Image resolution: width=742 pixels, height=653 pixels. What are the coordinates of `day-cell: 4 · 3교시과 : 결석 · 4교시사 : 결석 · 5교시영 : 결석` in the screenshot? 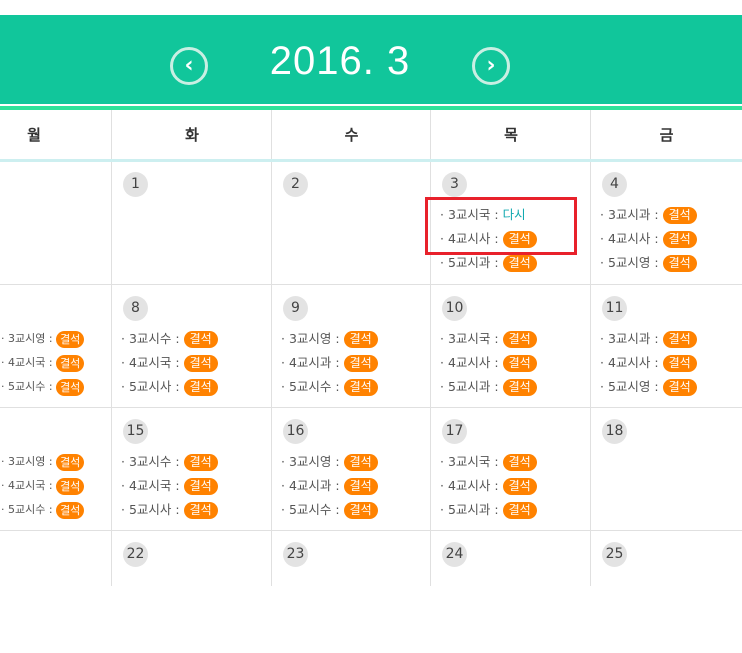 It's located at (666, 221).